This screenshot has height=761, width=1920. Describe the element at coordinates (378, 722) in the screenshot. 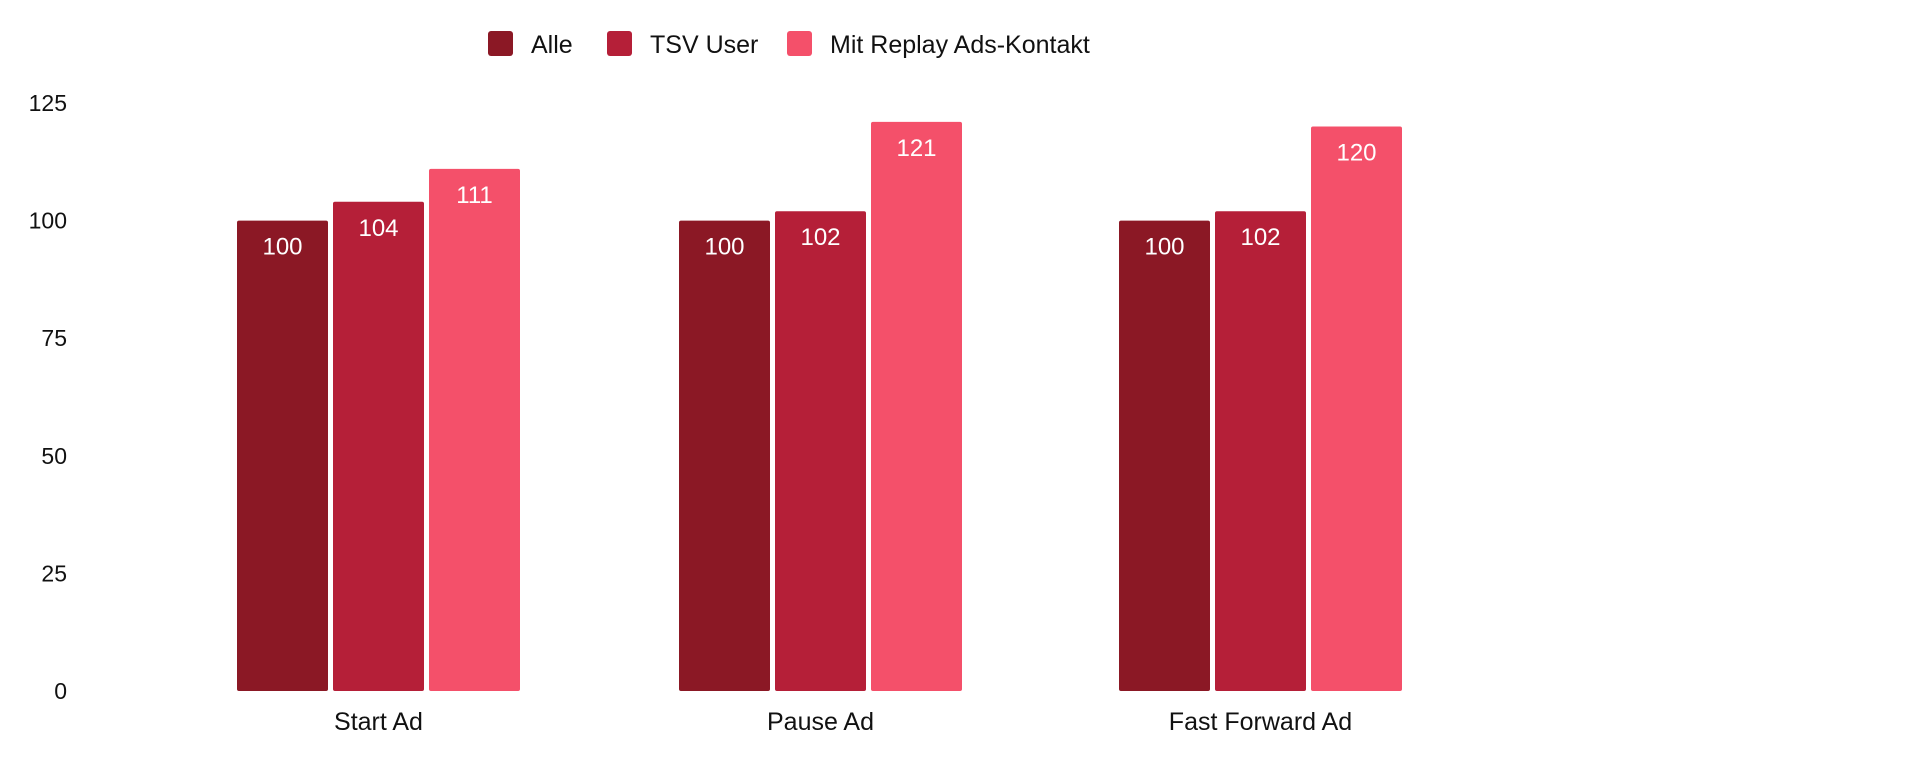

I see `x-category-label: Start Ad` at that location.